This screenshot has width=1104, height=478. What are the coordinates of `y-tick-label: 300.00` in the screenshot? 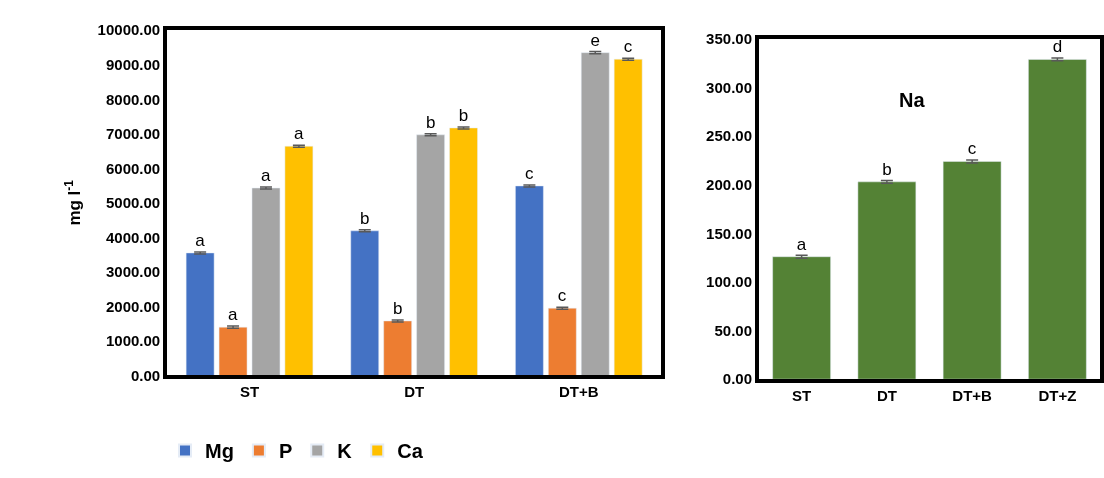 It's located at (729, 87).